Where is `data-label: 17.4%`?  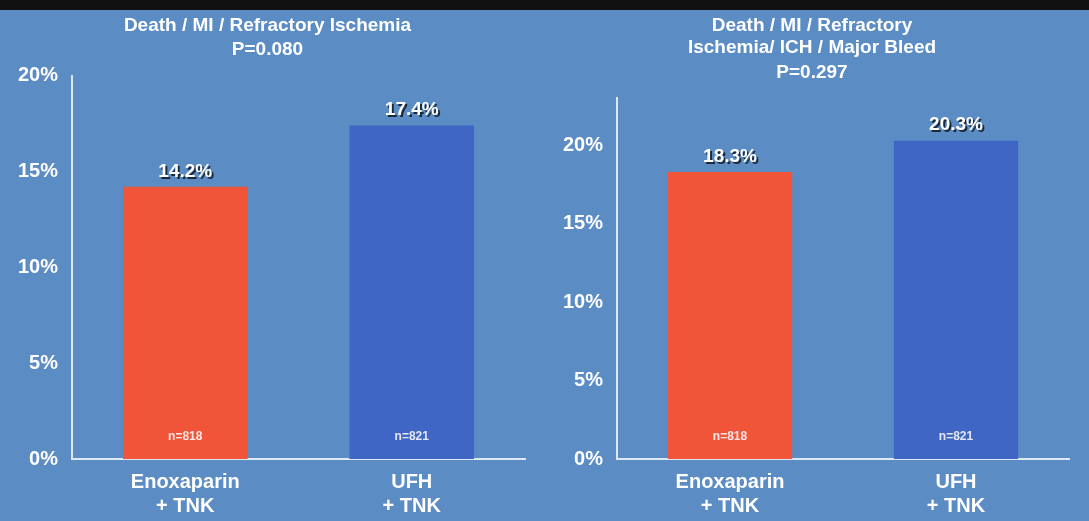
data-label: 17.4% is located at coordinates (413, 111).